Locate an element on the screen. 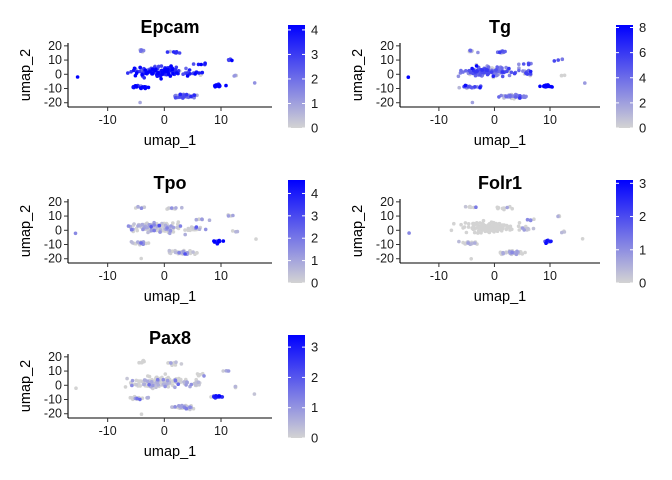 The image size is (672, 480). y-tick-label: 20 is located at coordinates (55, 202).